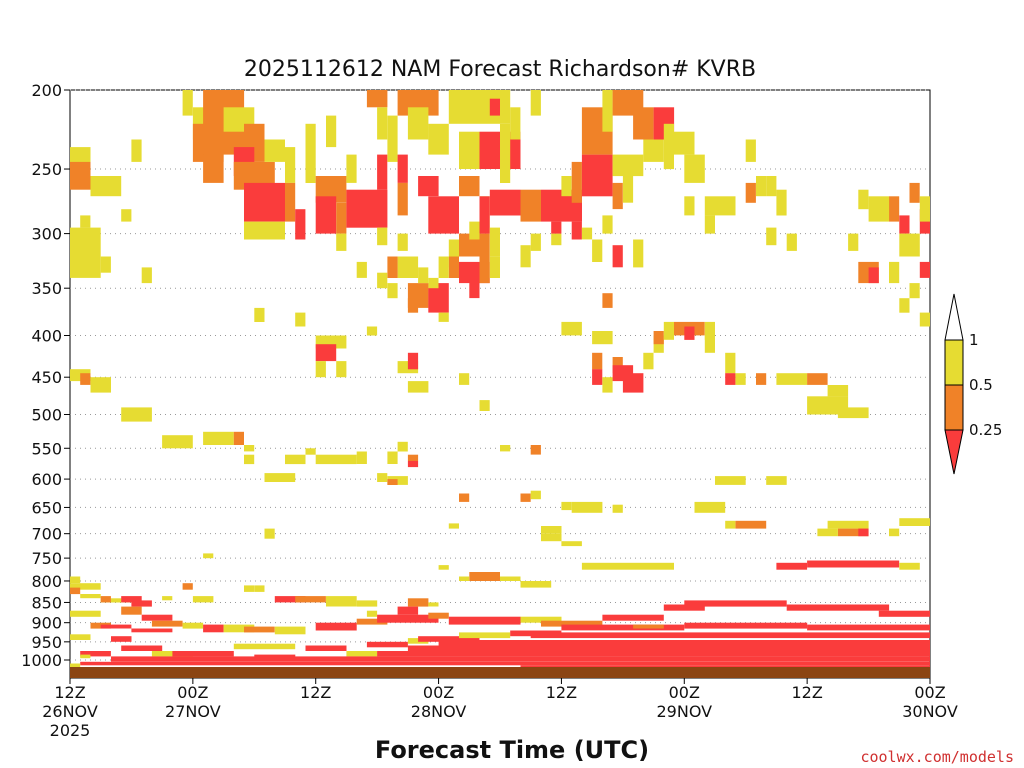 The width and height of the screenshot is (1024, 768). I want to click on legend-band, so click(954, 407).